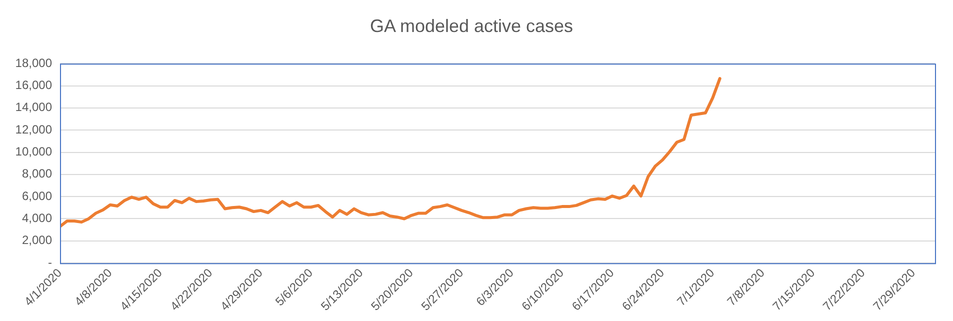  Describe the element at coordinates (33, 85) in the screenshot. I see `y-tick-label: 16,000` at that location.